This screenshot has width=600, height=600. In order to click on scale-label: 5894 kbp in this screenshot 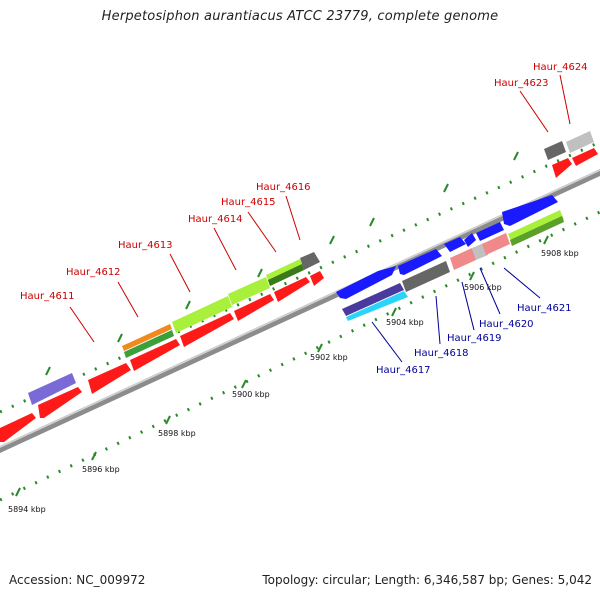, I will do `click(27, 509)`.